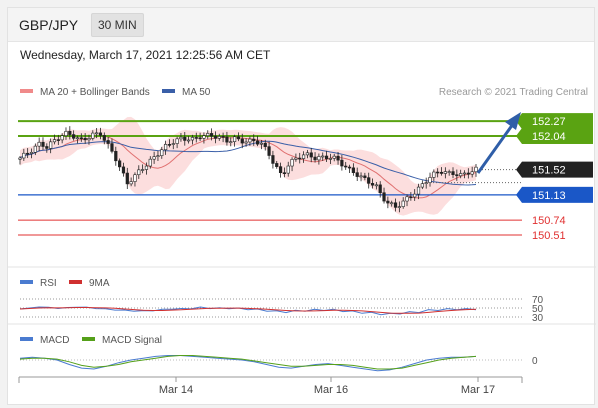 This screenshot has width=598, height=408. I want to click on ma50-legend-swatch, so click(168, 91).